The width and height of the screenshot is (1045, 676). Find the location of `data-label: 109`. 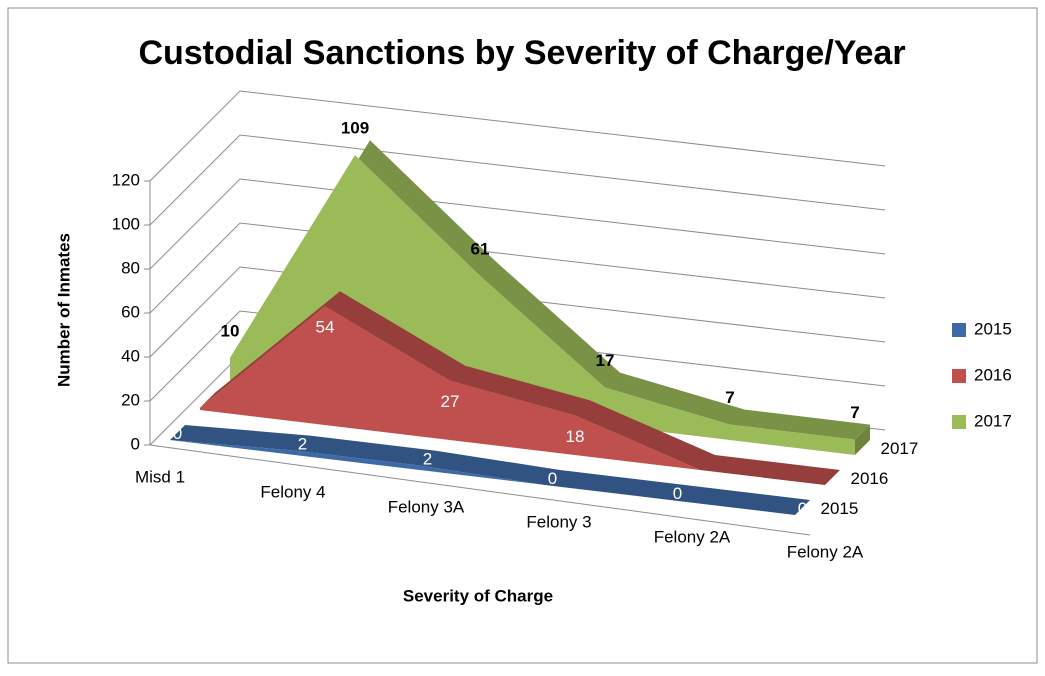

data-label: 109 is located at coordinates (355, 128).